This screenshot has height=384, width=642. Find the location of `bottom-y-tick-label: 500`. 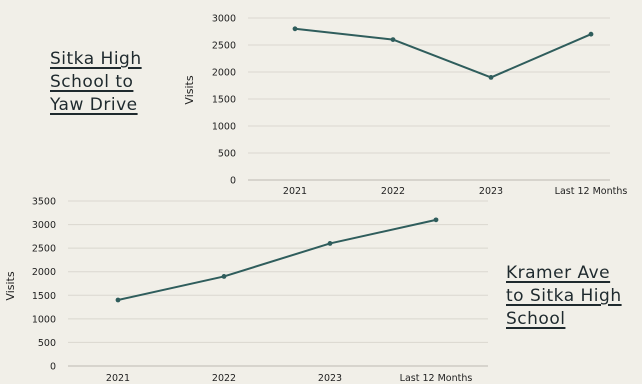

bottom-y-tick-label: 500 is located at coordinates (47, 343).